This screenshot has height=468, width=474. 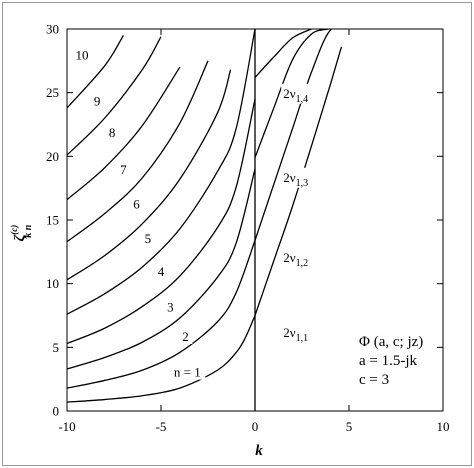 What do you see at coordinates (52, 220) in the screenshot?
I see `y-tick-label: 15` at bounding box center [52, 220].